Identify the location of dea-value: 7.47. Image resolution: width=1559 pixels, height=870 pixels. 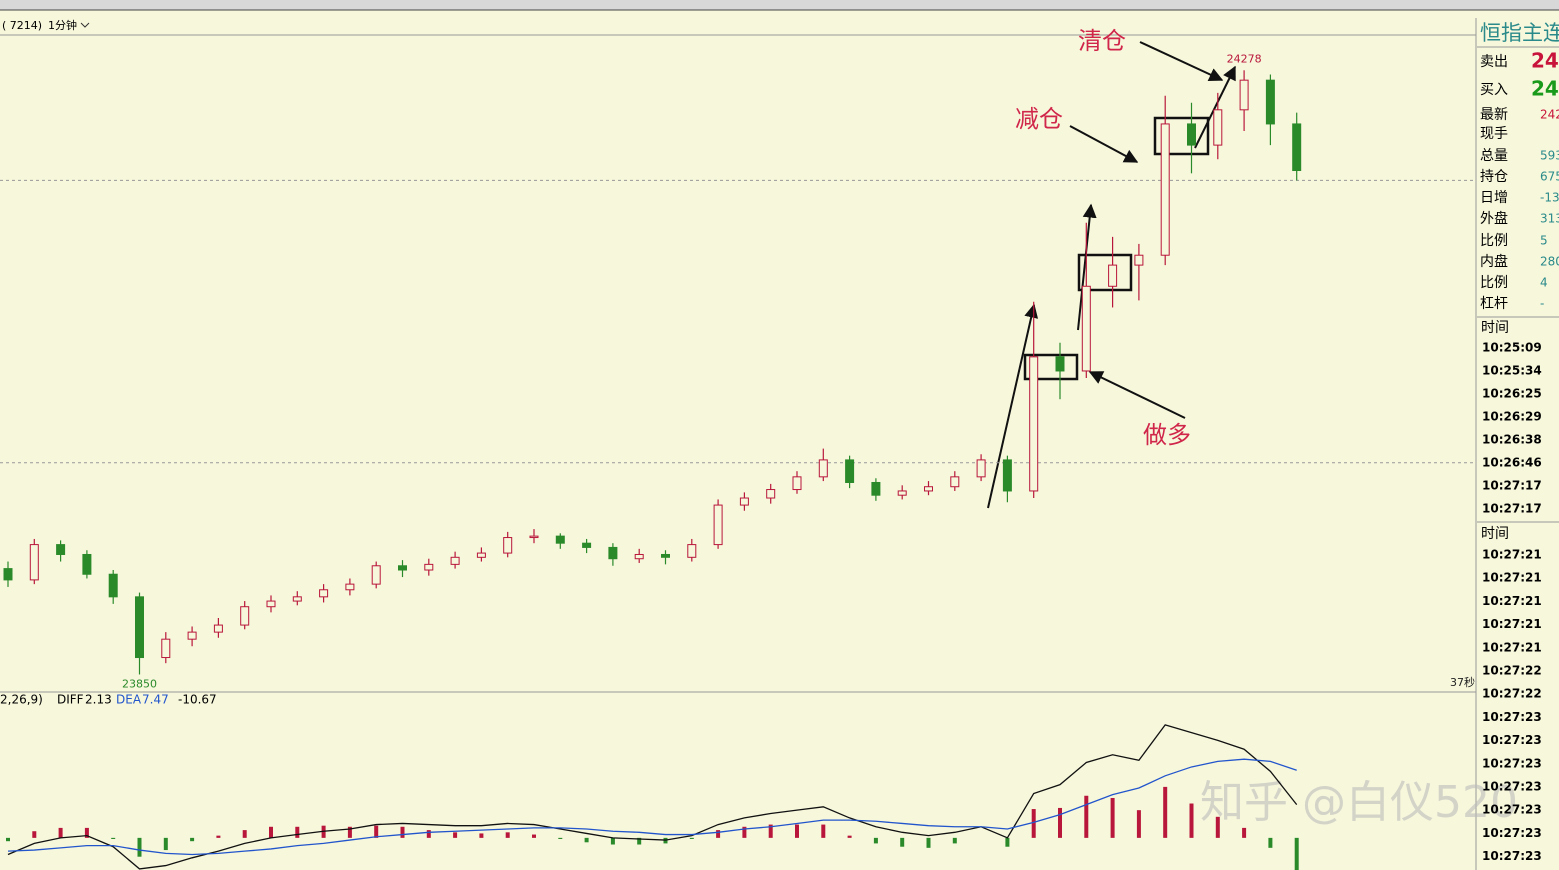
(155, 700).